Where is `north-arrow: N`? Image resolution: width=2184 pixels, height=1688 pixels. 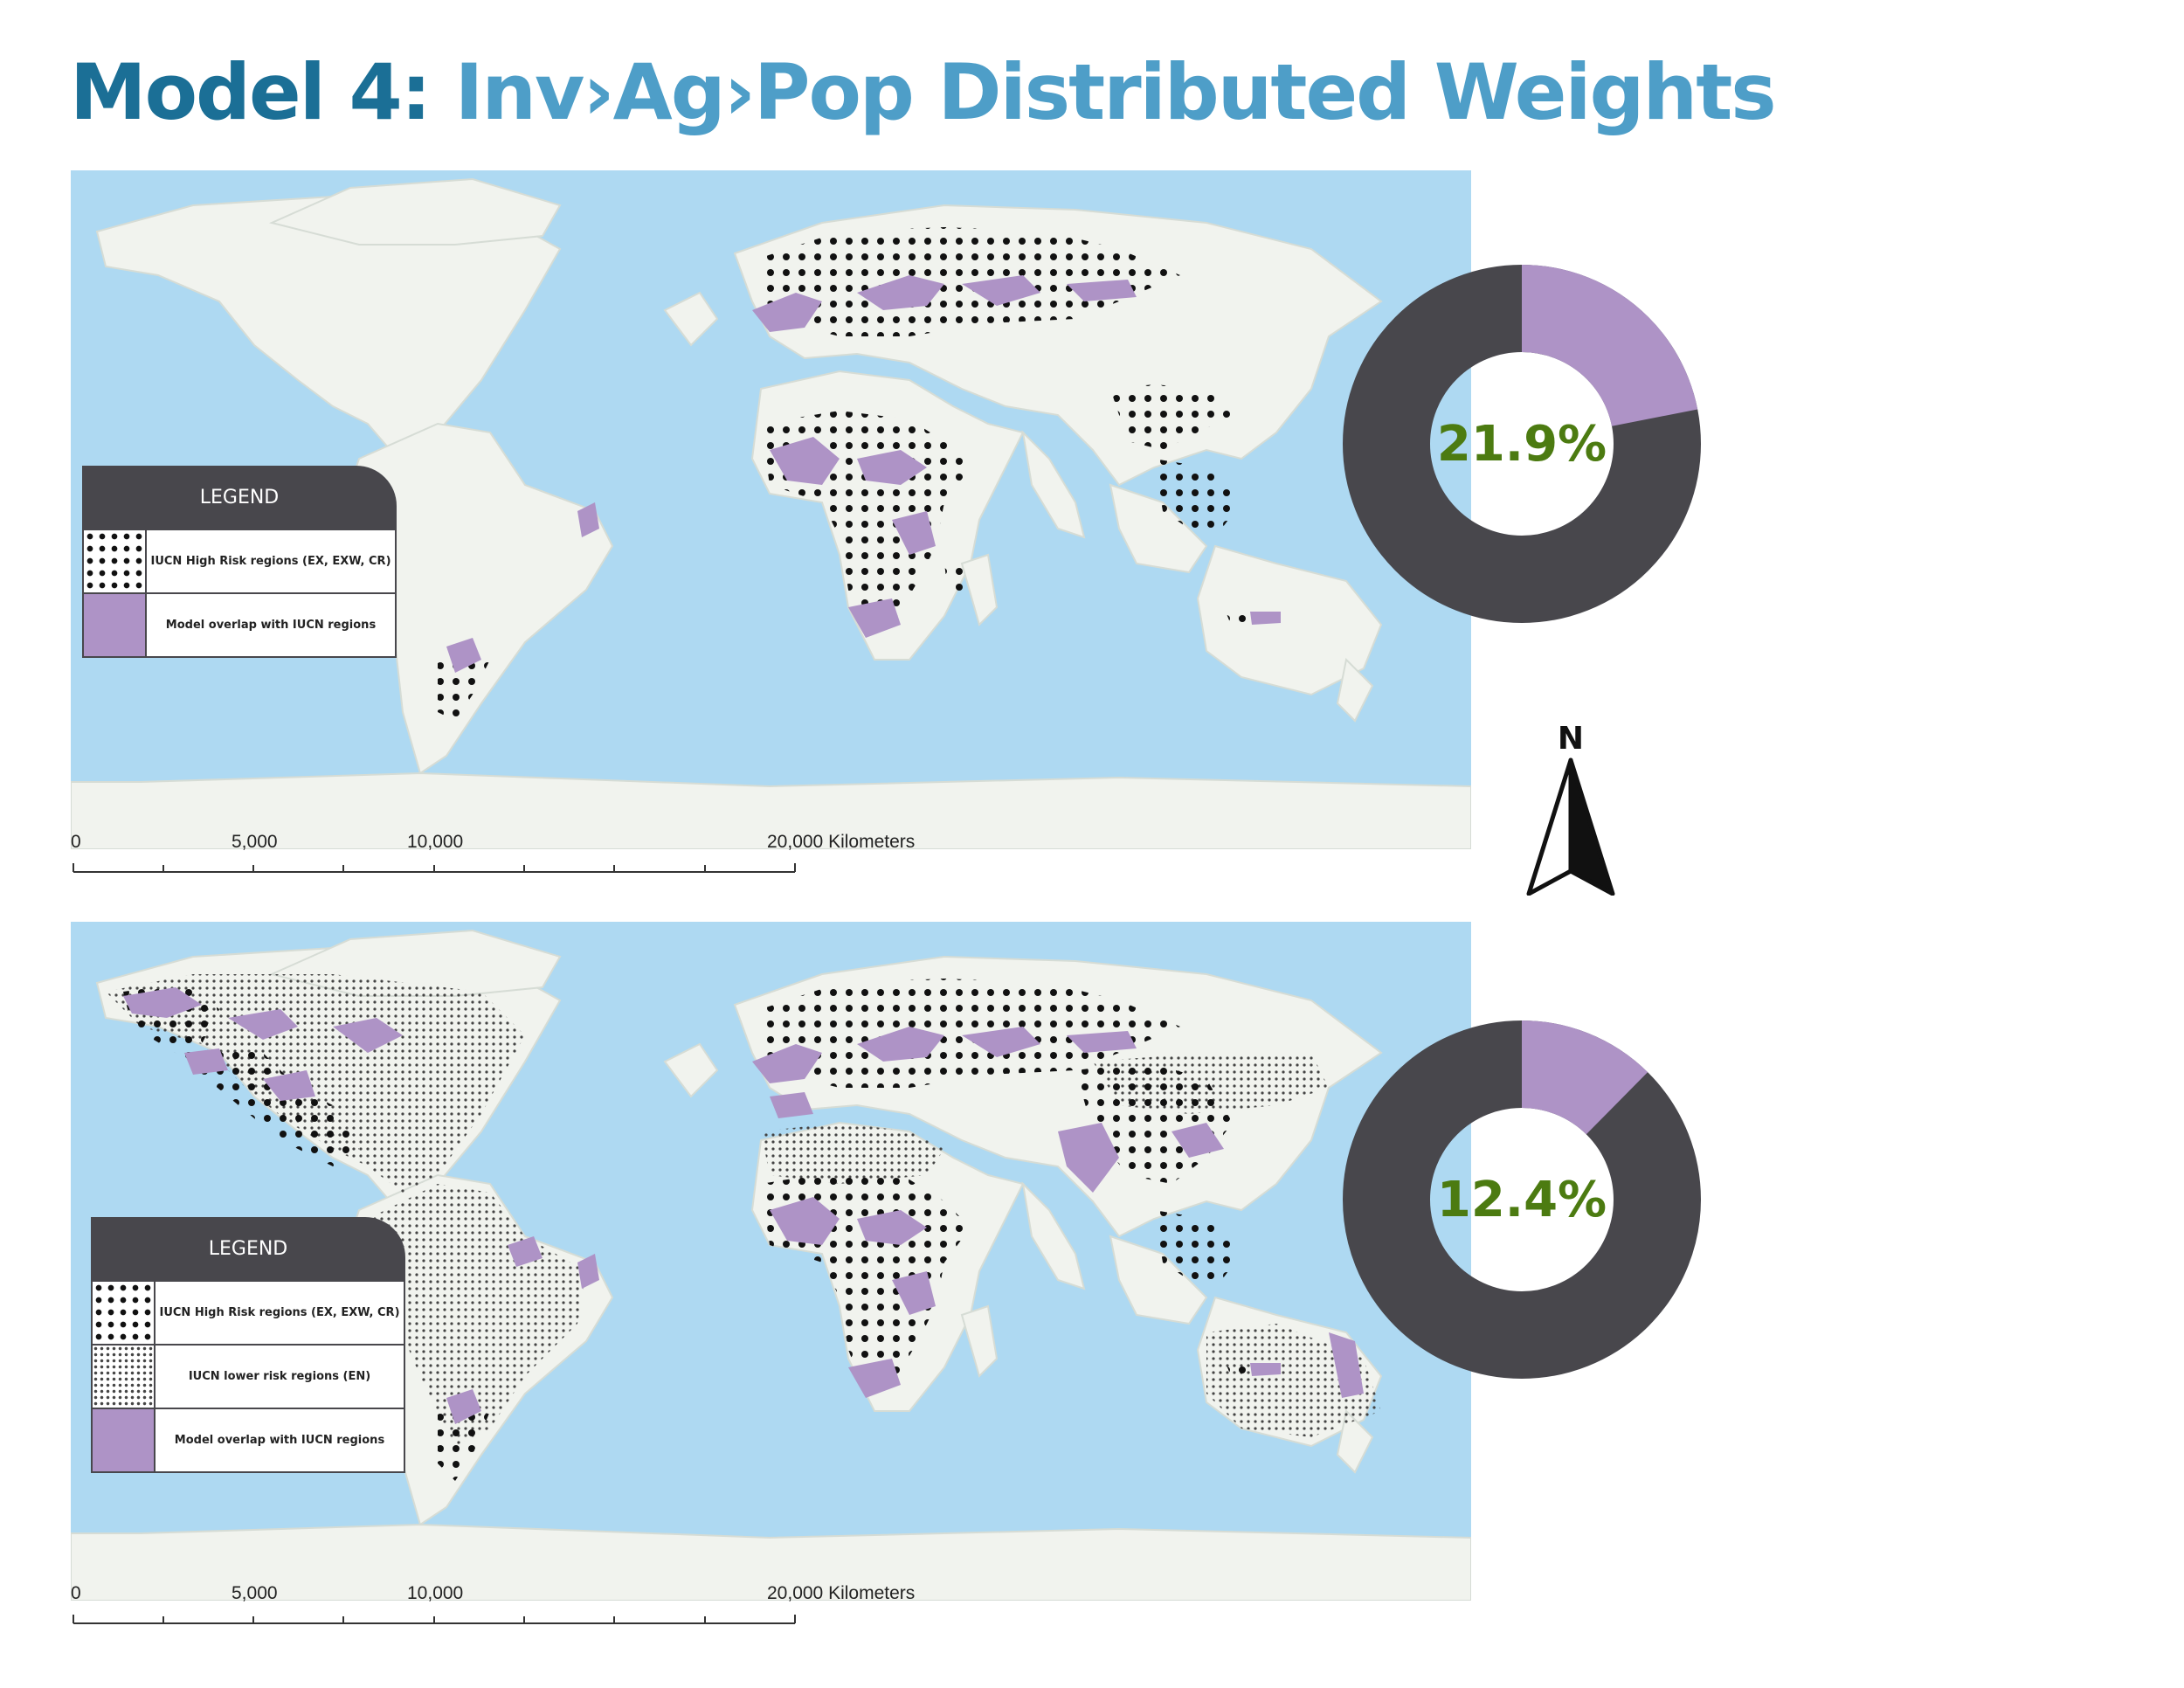
north-arrow: N is located at coordinates (1570, 808).